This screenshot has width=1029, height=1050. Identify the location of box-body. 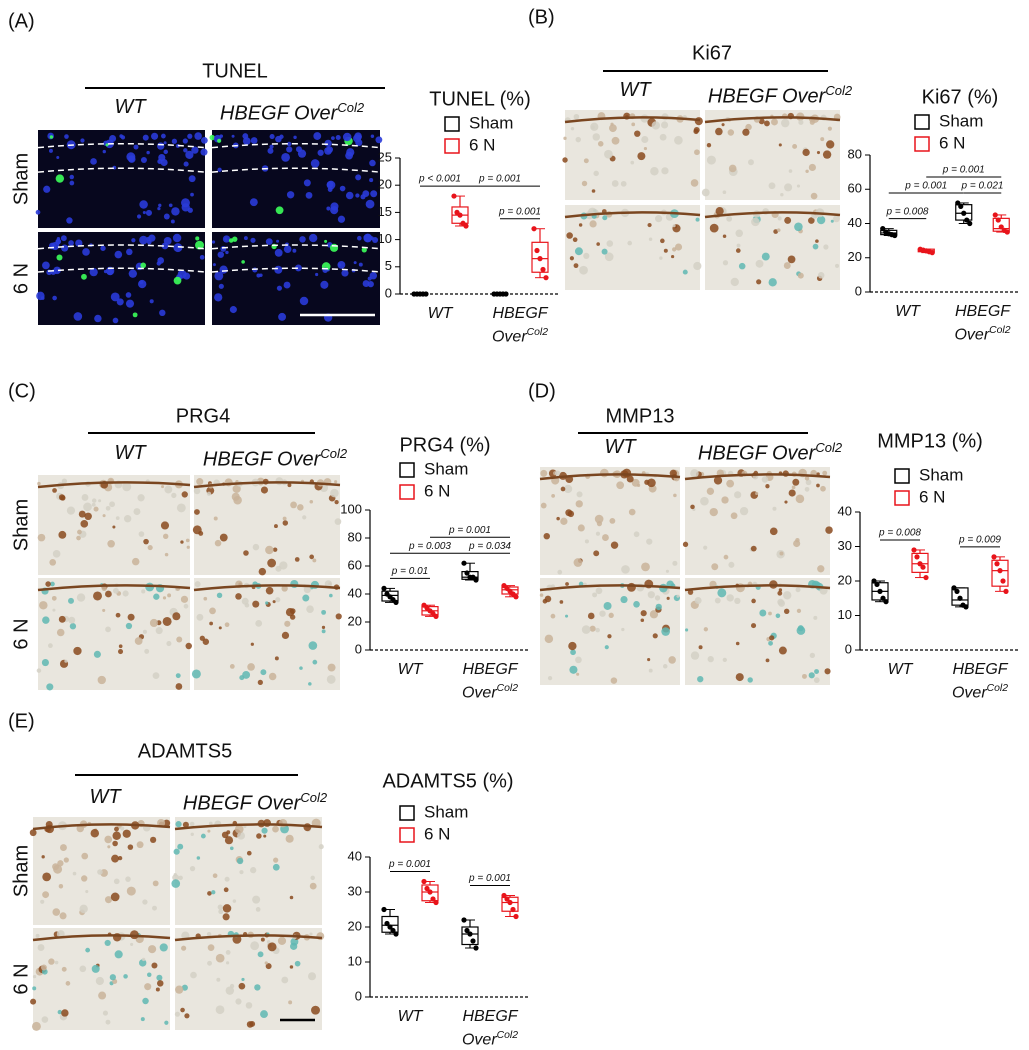
(390, 924).